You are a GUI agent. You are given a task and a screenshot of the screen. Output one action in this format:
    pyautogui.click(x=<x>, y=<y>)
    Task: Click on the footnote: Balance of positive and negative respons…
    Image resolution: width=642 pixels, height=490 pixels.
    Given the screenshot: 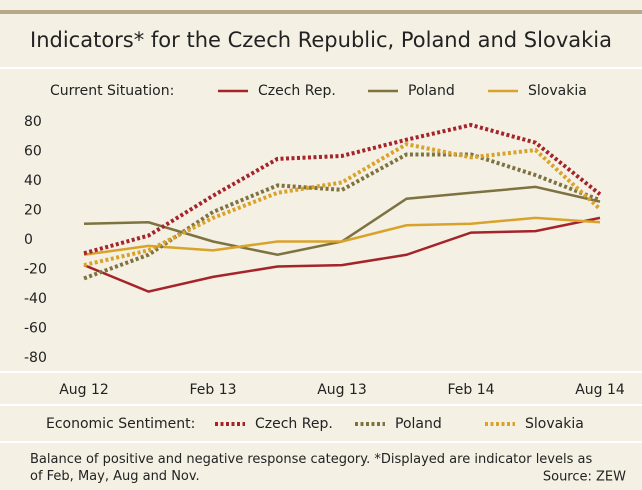 What is the action you would take?
    pyautogui.click(x=311, y=468)
    